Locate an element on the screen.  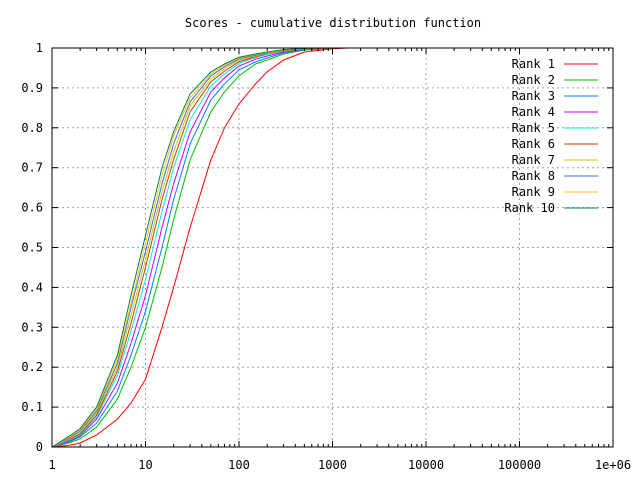
legend-label: Rank 3 is located at coordinates (533, 96).